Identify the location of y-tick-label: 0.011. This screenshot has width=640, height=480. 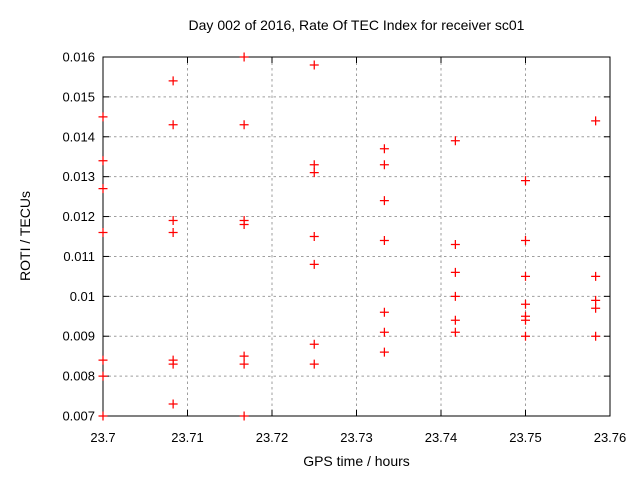
(79, 256).